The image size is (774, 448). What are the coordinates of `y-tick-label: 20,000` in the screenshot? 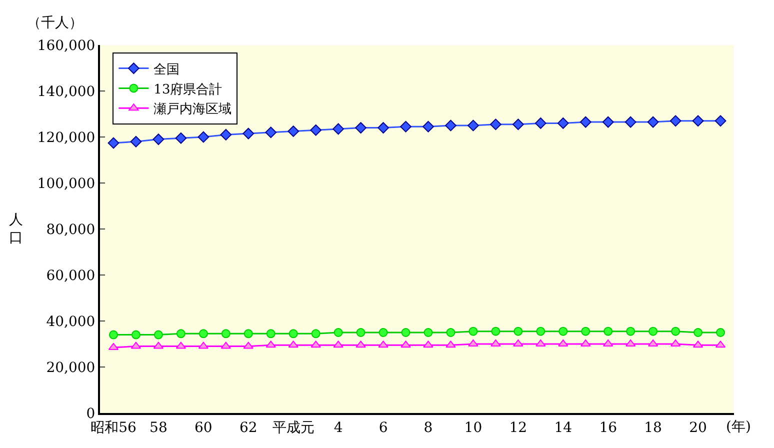 It's located at (71, 368).